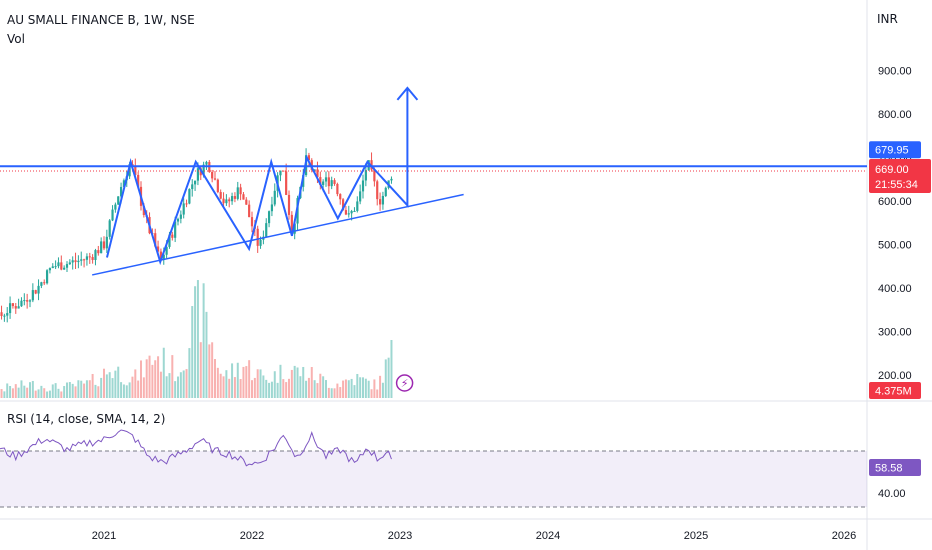  Describe the element at coordinates (400, 536) in the screenshot. I see `time-tick-label: 2023` at that location.